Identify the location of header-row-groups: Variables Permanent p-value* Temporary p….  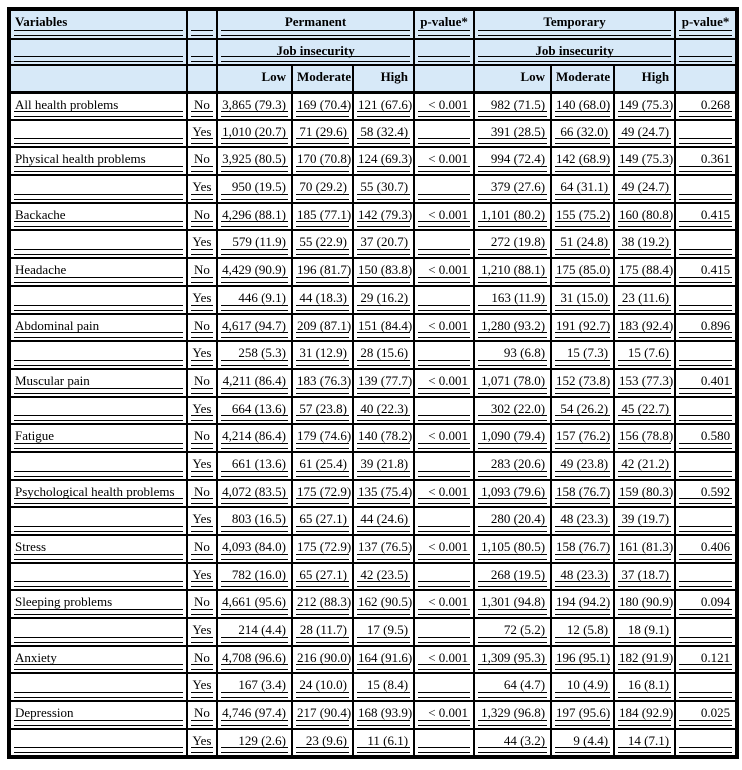
(373, 24).